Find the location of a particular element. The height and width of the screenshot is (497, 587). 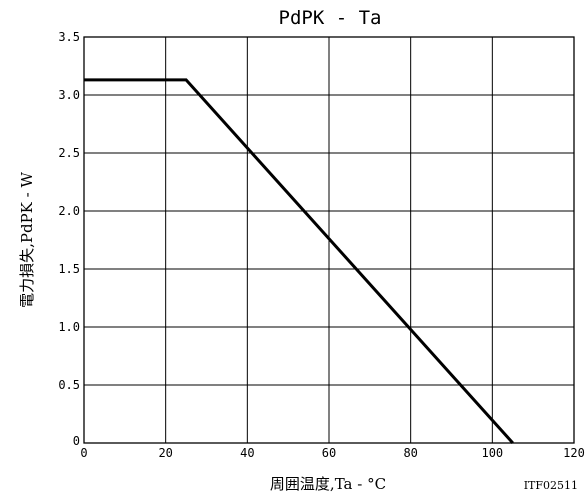

y-tick-label: 2.5 is located at coordinates (69, 153).